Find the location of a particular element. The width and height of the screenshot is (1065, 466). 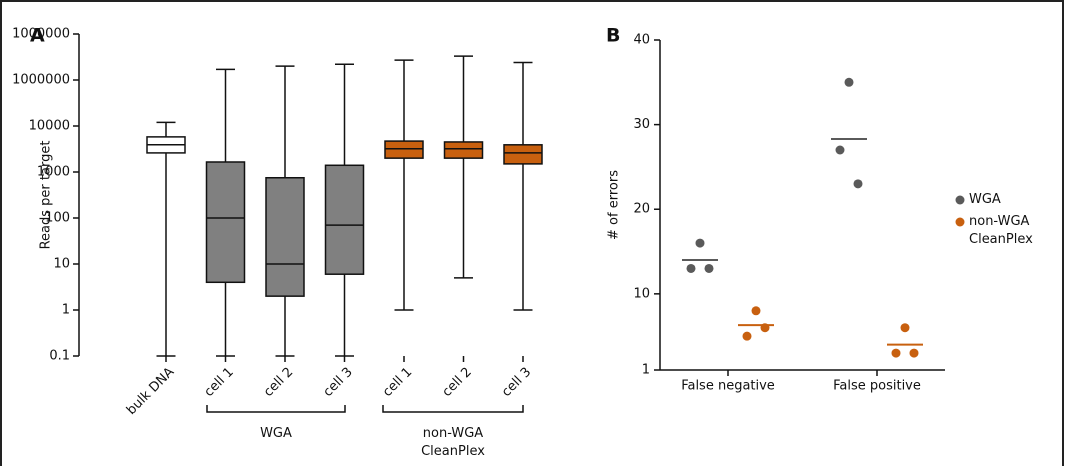

y-axis-title: Reads per target is located at coordinates (46, 195).